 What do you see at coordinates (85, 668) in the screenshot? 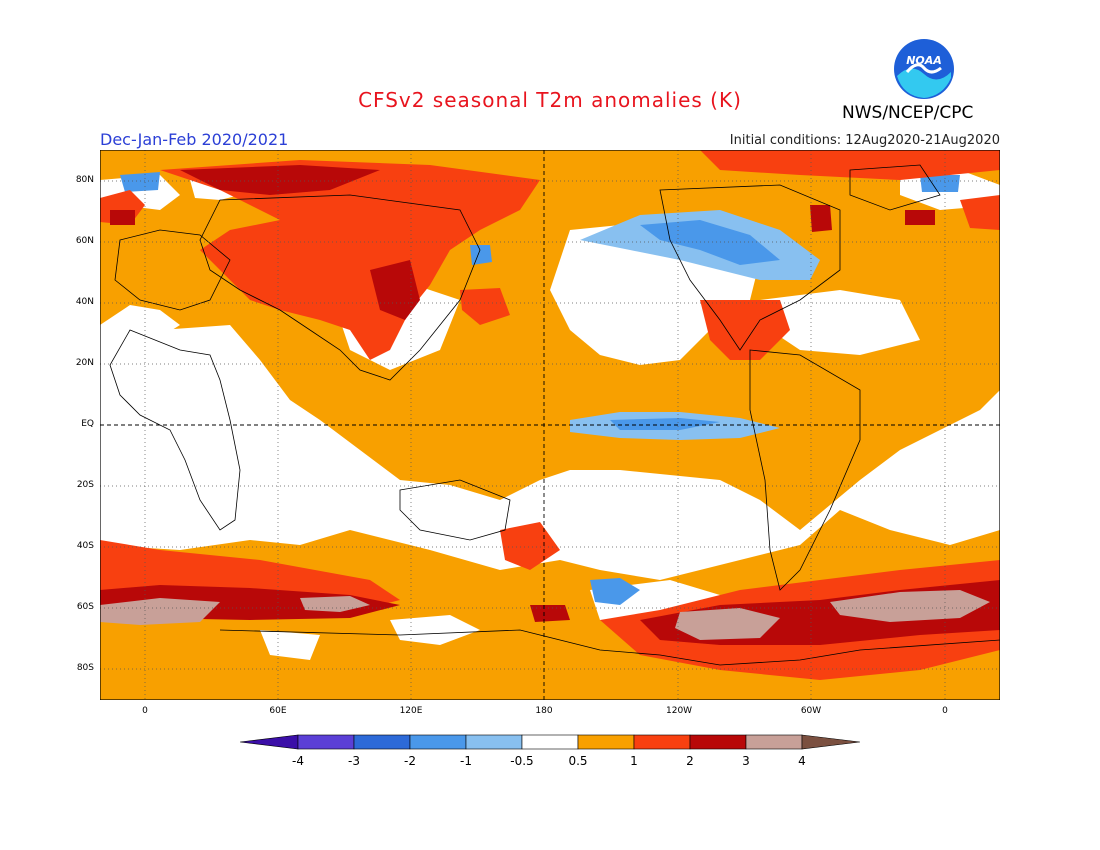
I see `latitude-tick-label: 80S` at bounding box center [85, 668].